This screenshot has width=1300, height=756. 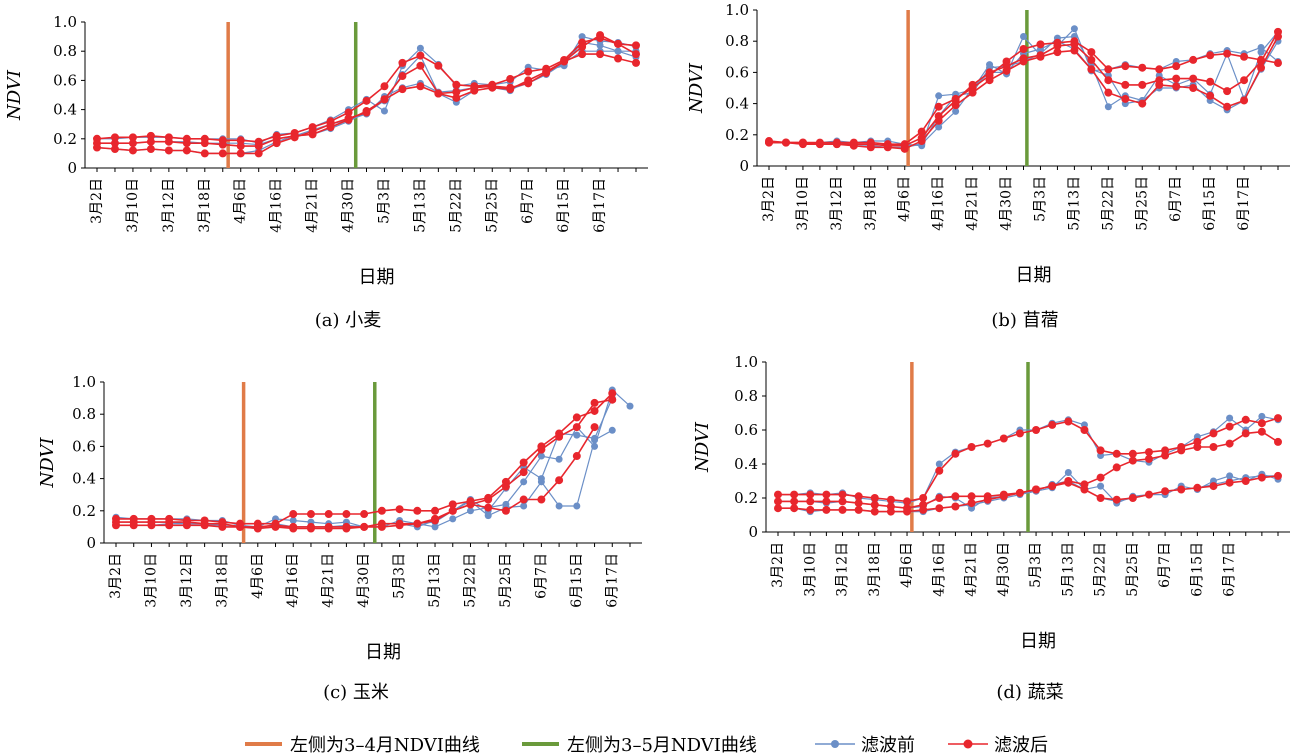 What do you see at coordinates (972, 569) in the screenshot?
I see `x-tick-label: 4月21日` at bounding box center [972, 569].